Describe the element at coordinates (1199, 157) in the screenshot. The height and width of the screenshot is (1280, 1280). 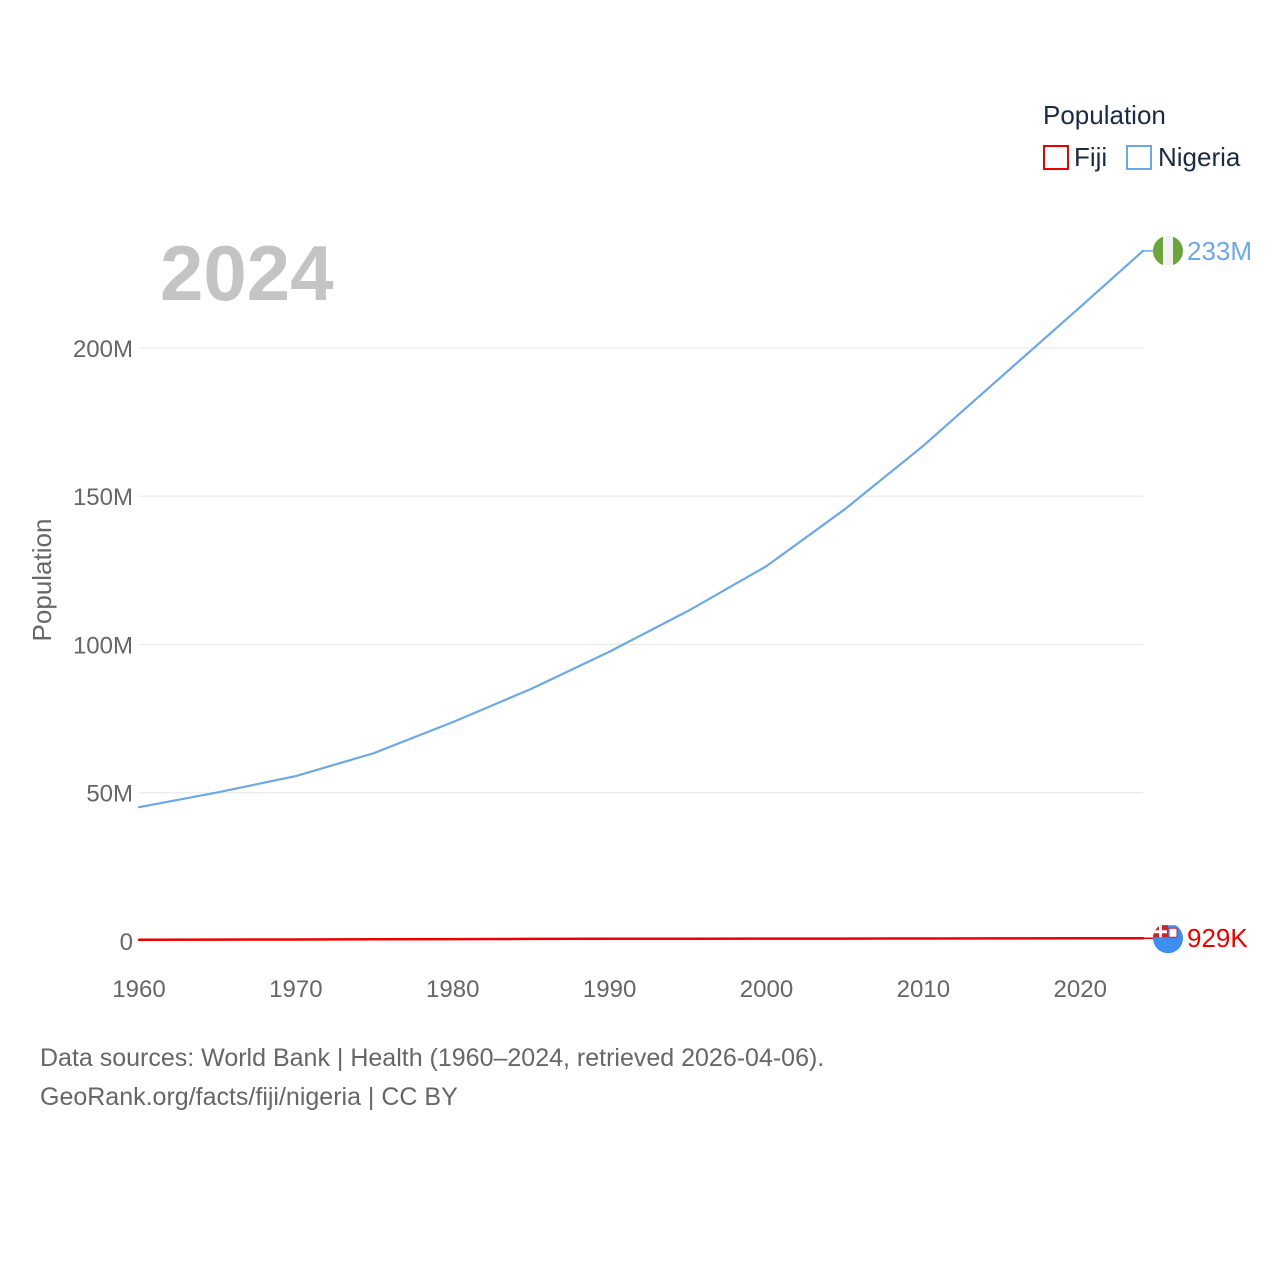
I see `legend-label-nigeria: Nigeria` at that location.